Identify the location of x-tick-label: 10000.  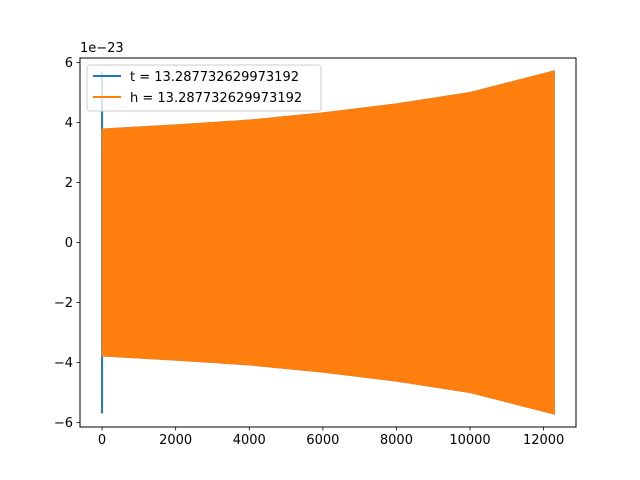
(469, 440).